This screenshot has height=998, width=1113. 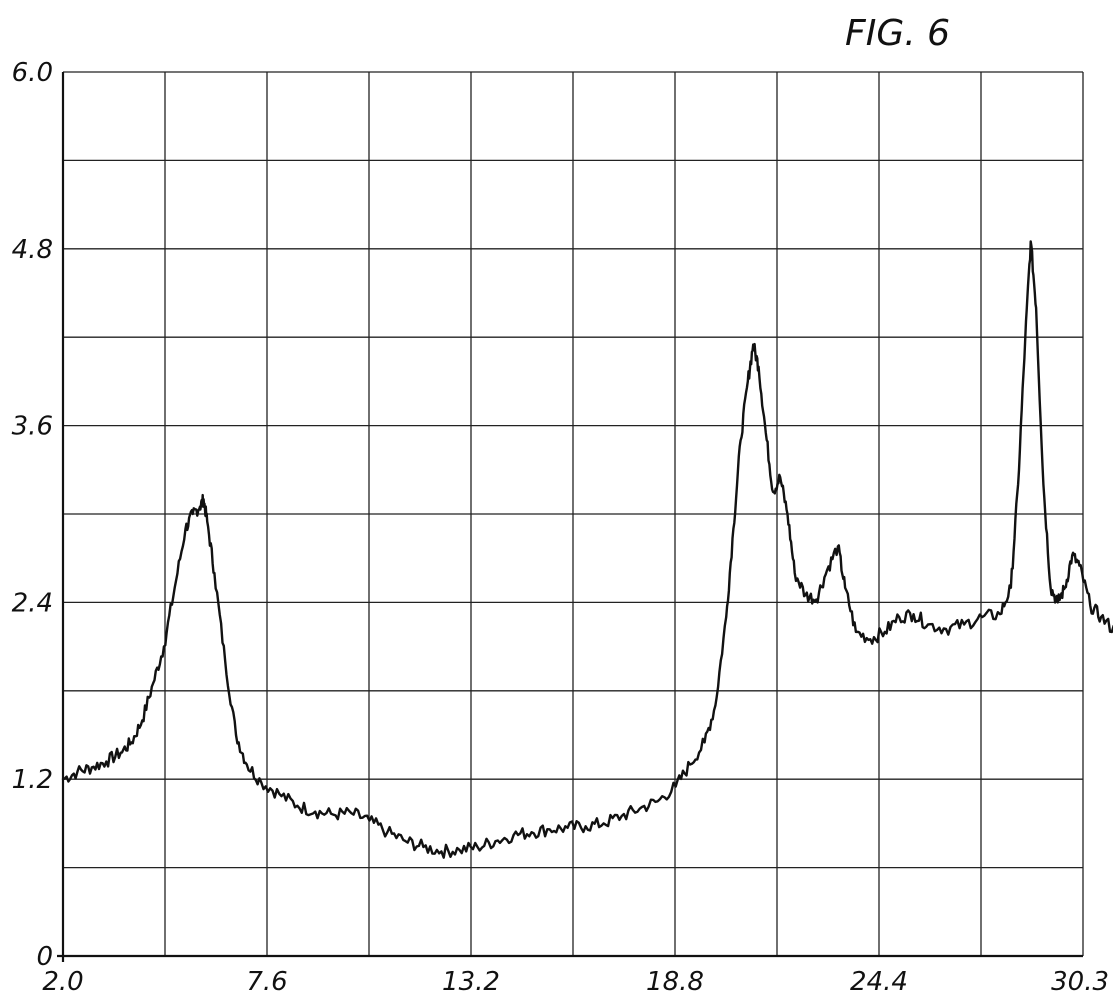 What do you see at coordinates (879, 982) in the screenshot?
I see `x-tick-label: 24.4` at bounding box center [879, 982].